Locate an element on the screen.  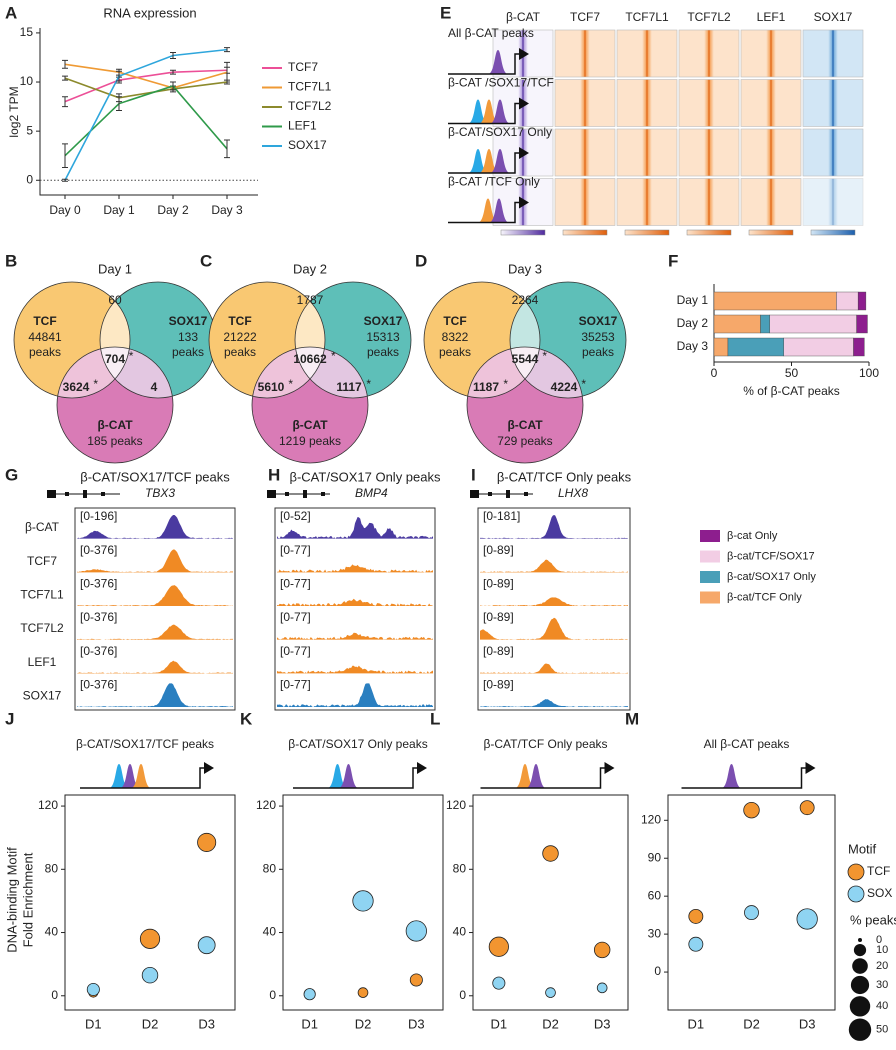
legend-label: SOX is located at coordinates (879, 893).